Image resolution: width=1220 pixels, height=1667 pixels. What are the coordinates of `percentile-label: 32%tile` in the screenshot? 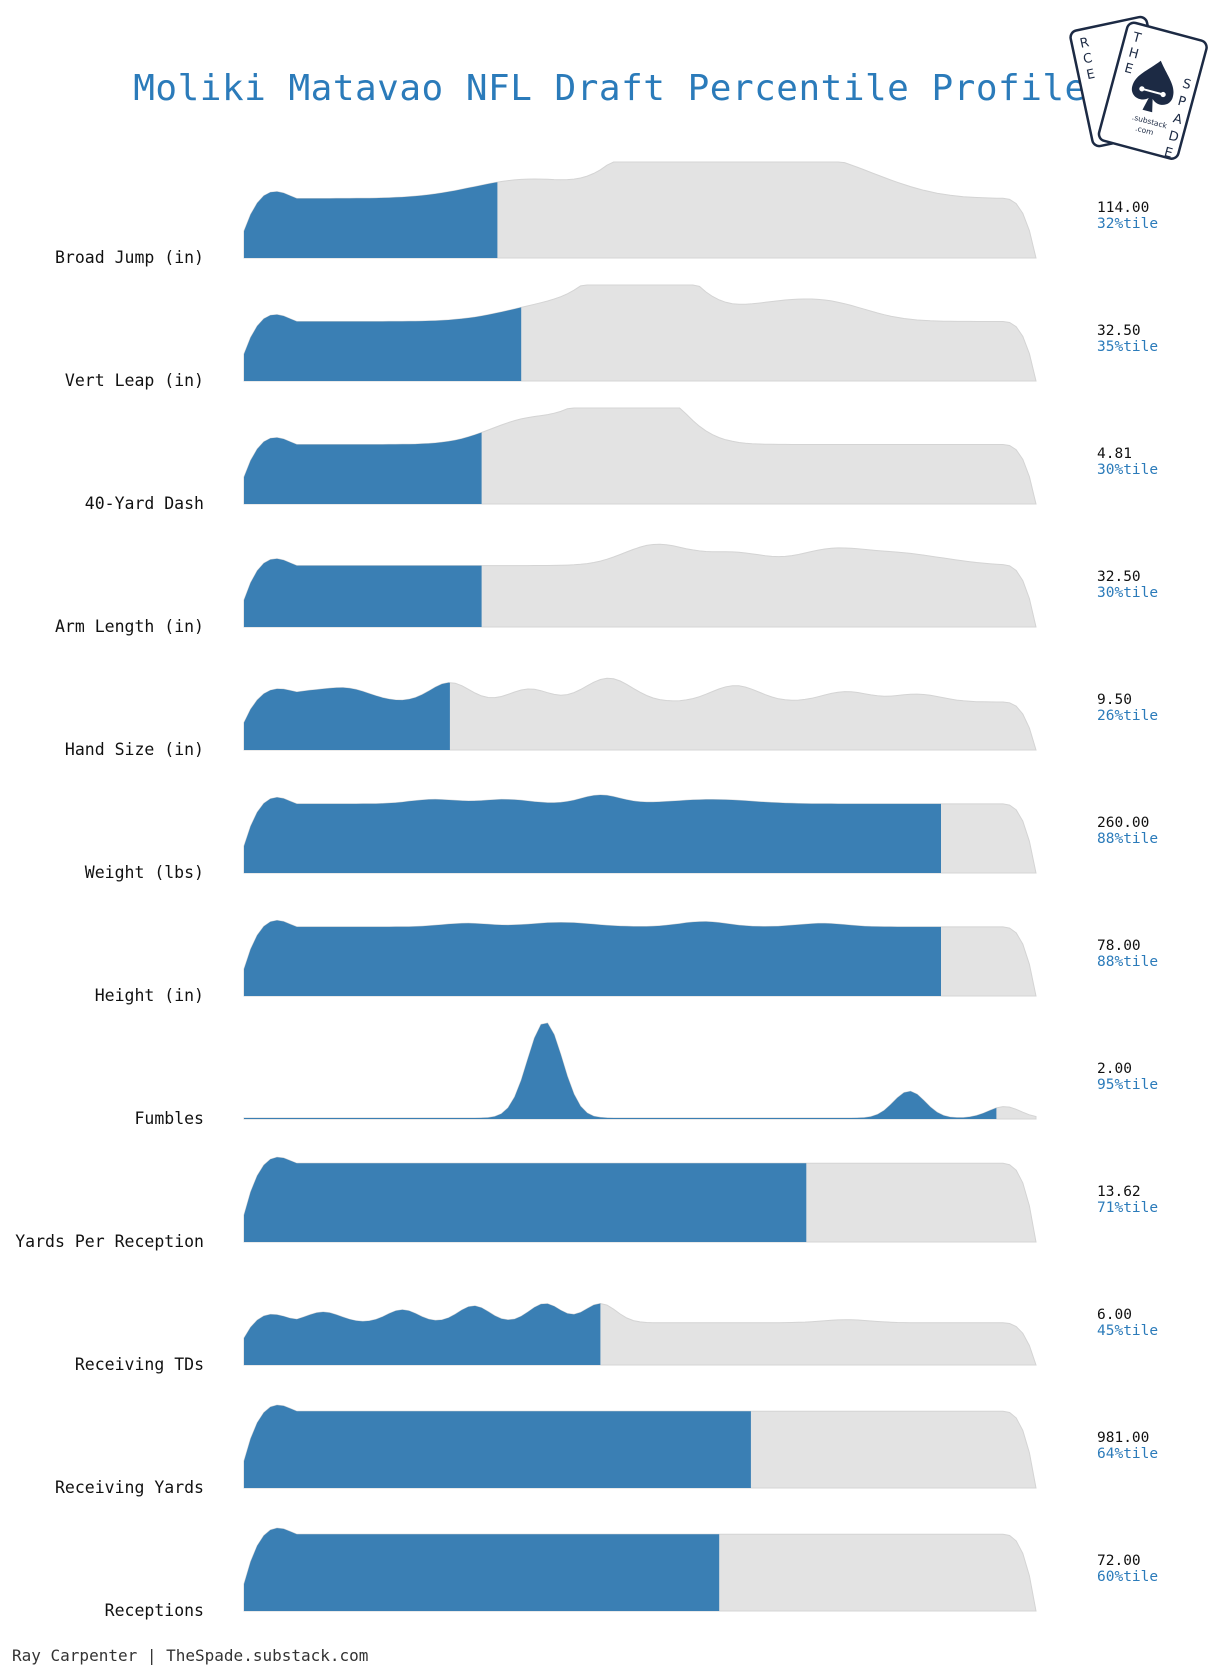 It's located at (1127, 224).